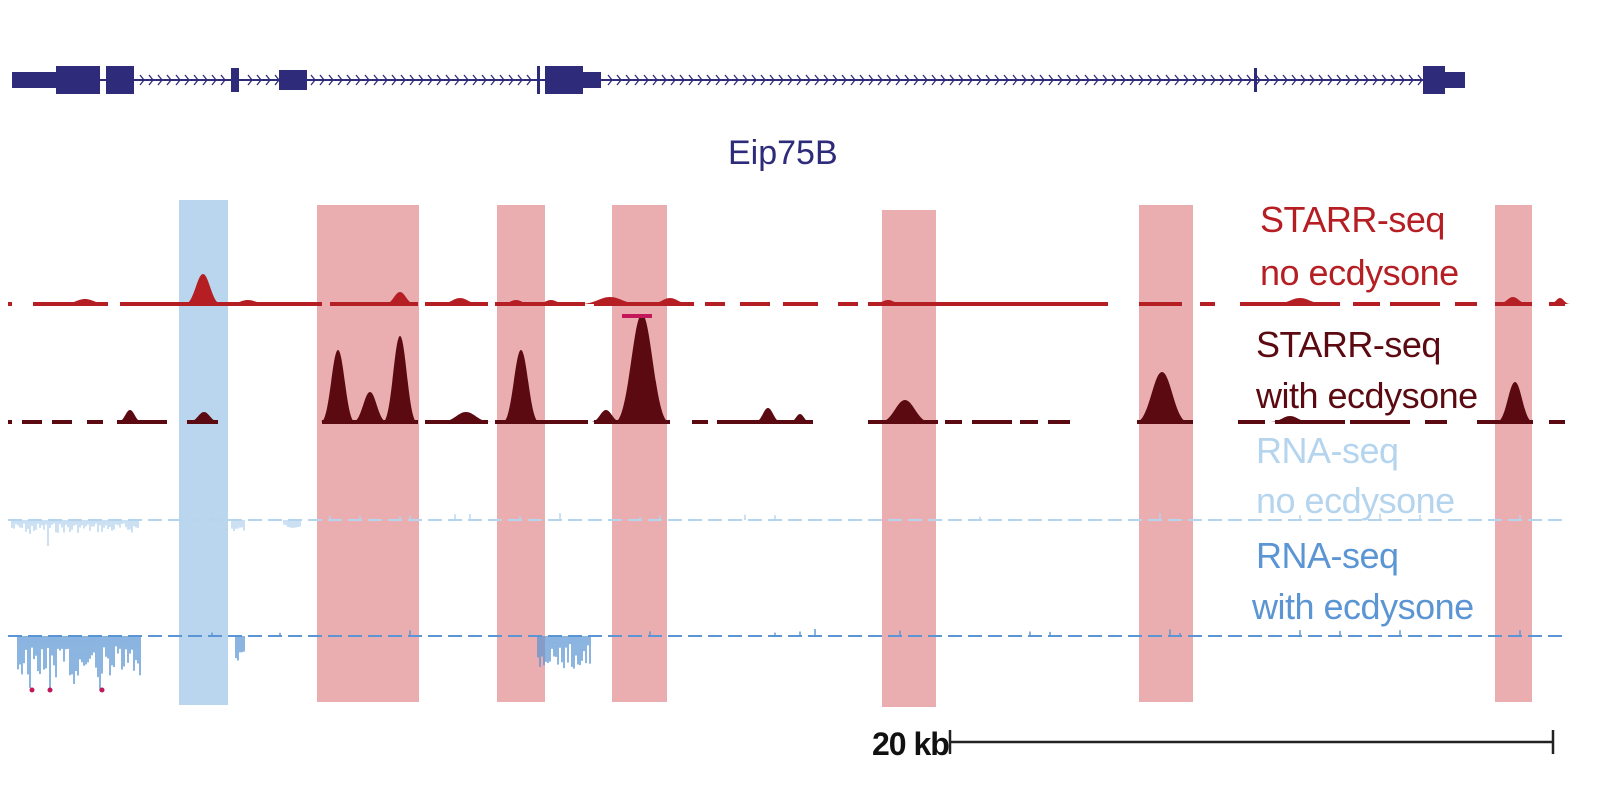 This screenshot has width=1599, height=800. I want to click on gene-model, so click(738, 80).